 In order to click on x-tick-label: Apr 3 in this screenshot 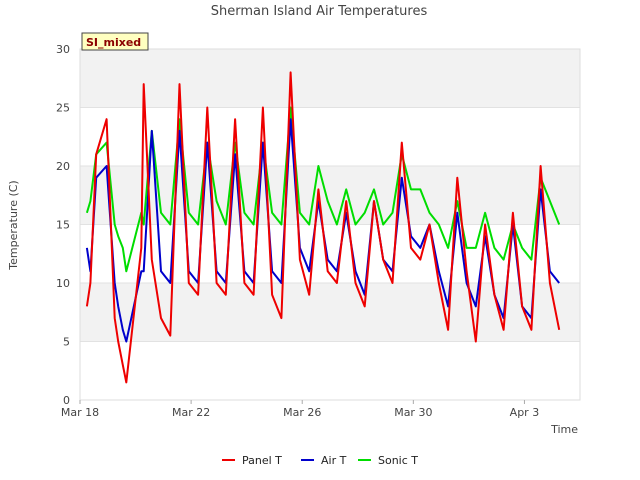, I will do `click(525, 412)`.